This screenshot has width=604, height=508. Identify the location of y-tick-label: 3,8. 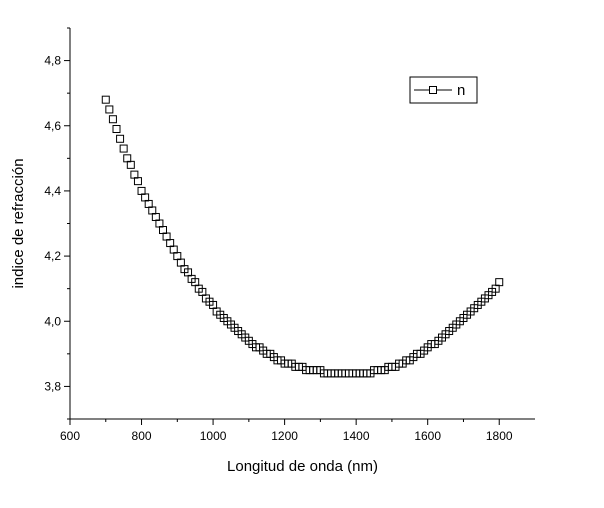
(52, 386).